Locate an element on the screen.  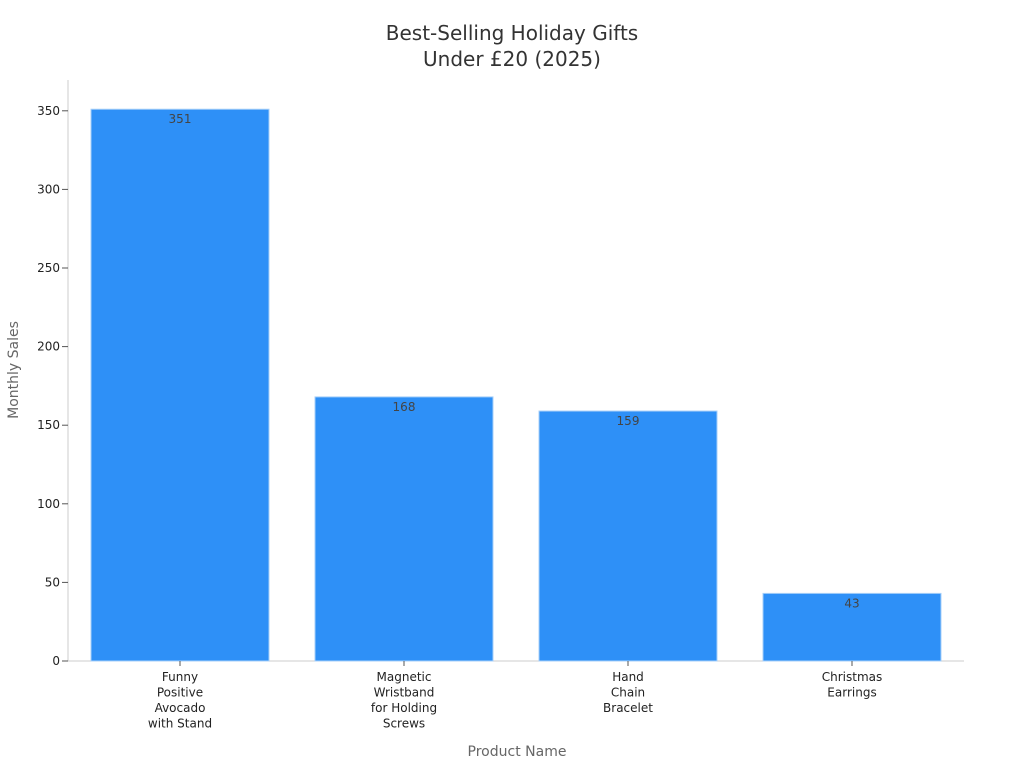
x-tick-label-line: Christmas is located at coordinates (852, 677).